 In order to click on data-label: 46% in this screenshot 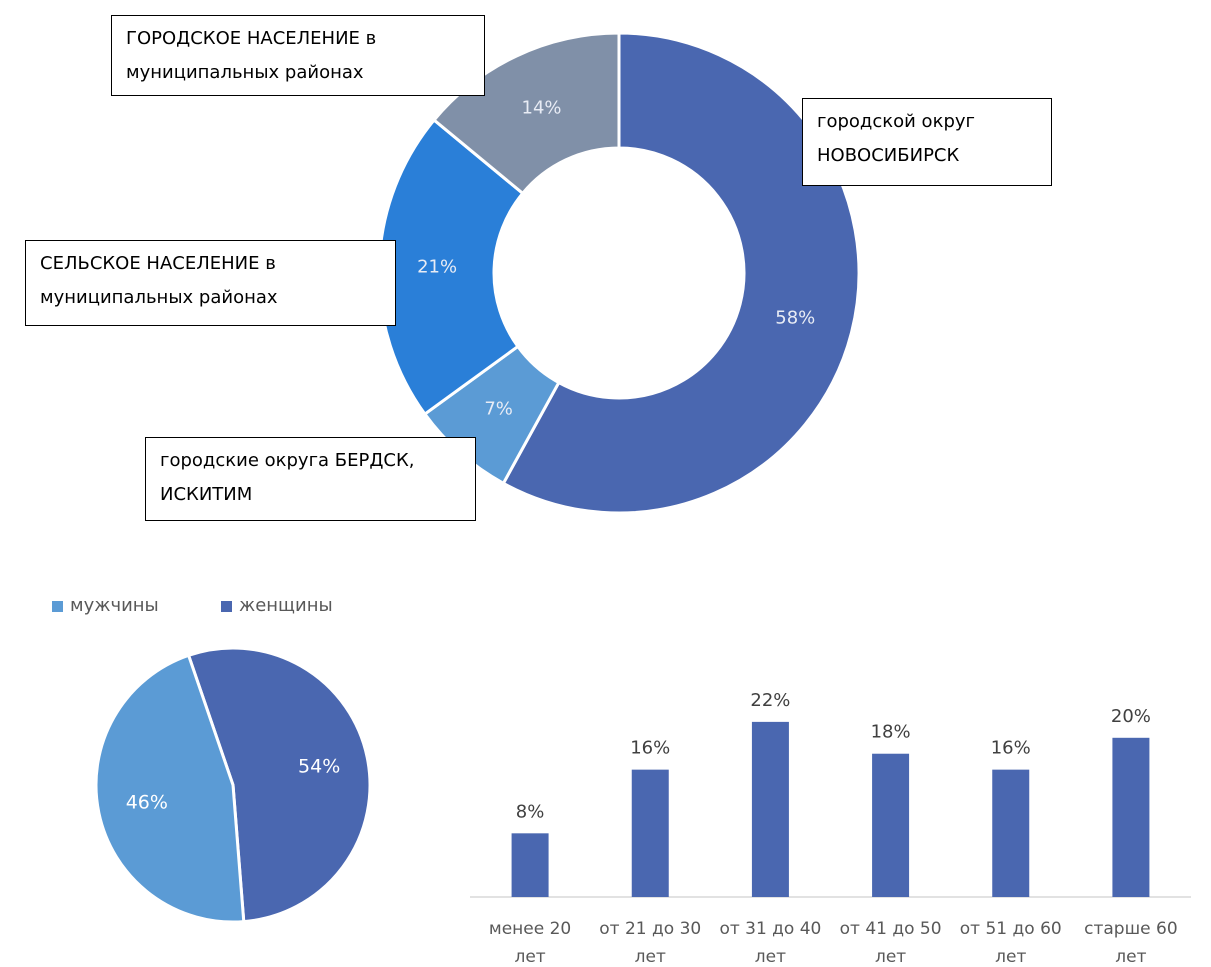, I will do `click(147, 802)`.